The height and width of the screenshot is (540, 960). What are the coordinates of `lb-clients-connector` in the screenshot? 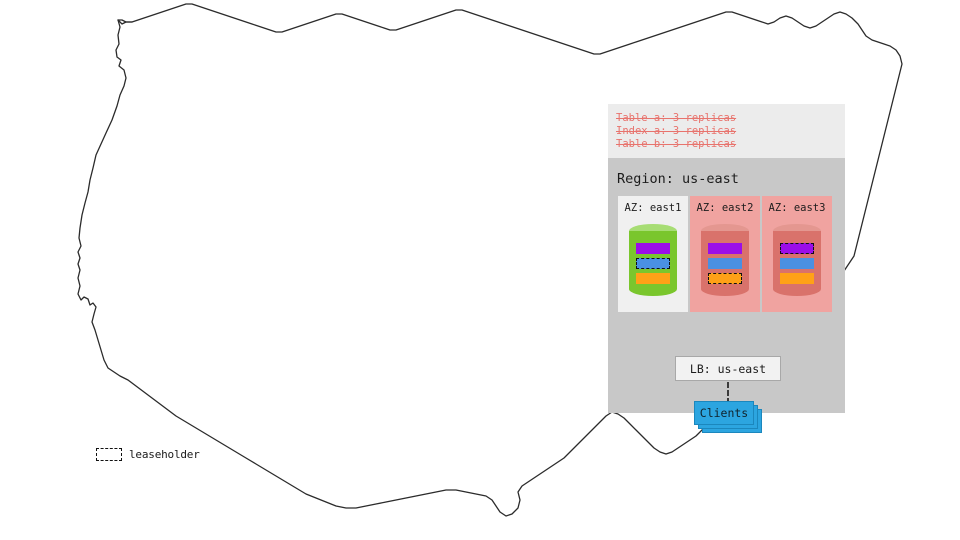 It's located at (729, 393).